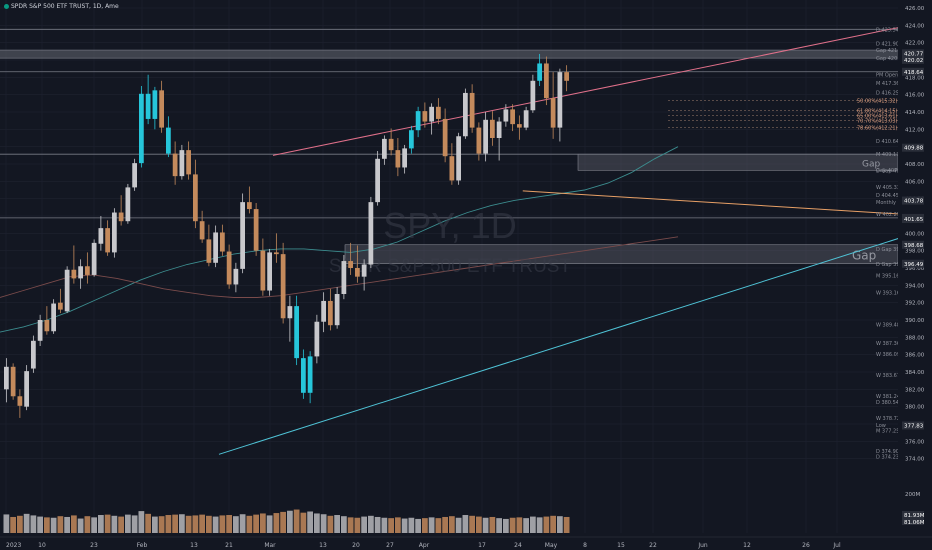 The height and width of the screenshot is (550, 932). Describe the element at coordinates (915, 26) in the screenshot. I see `price-tick-label: 424.00` at that location.